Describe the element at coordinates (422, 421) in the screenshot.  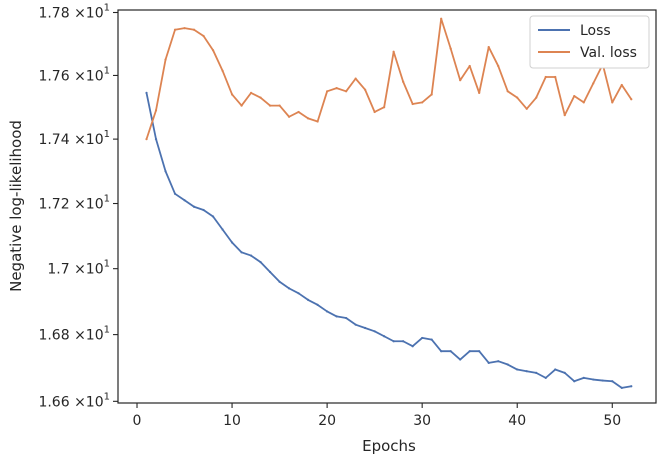
I see `x-tick-label: 30` at that location.